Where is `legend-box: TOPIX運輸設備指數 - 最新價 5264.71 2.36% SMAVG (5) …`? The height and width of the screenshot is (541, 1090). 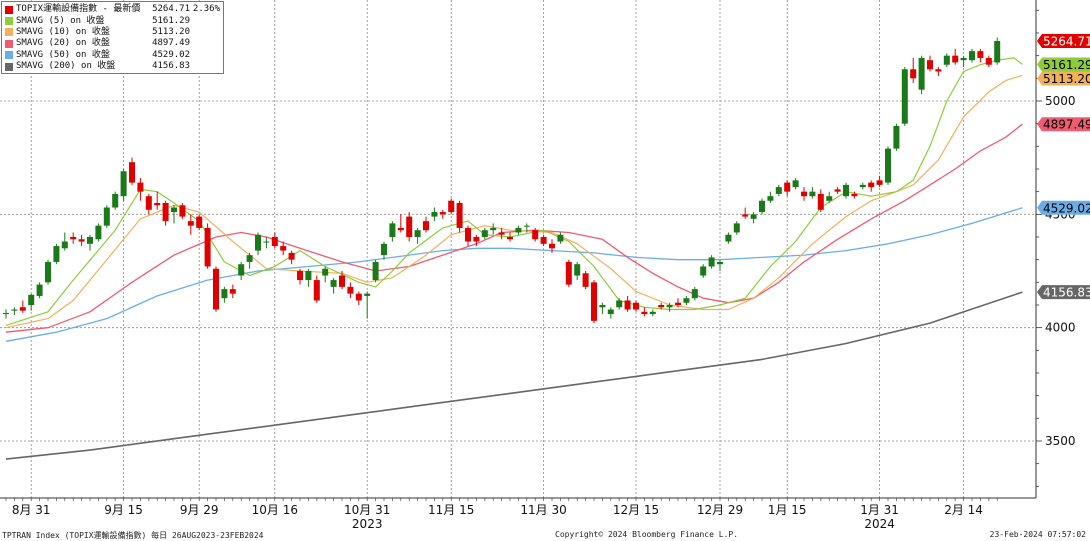 legend-box: TOPIX運輸設備指數 - 最新價 5264.71 2.36% SMAVG (5) … is located at coordinates (112, 37).